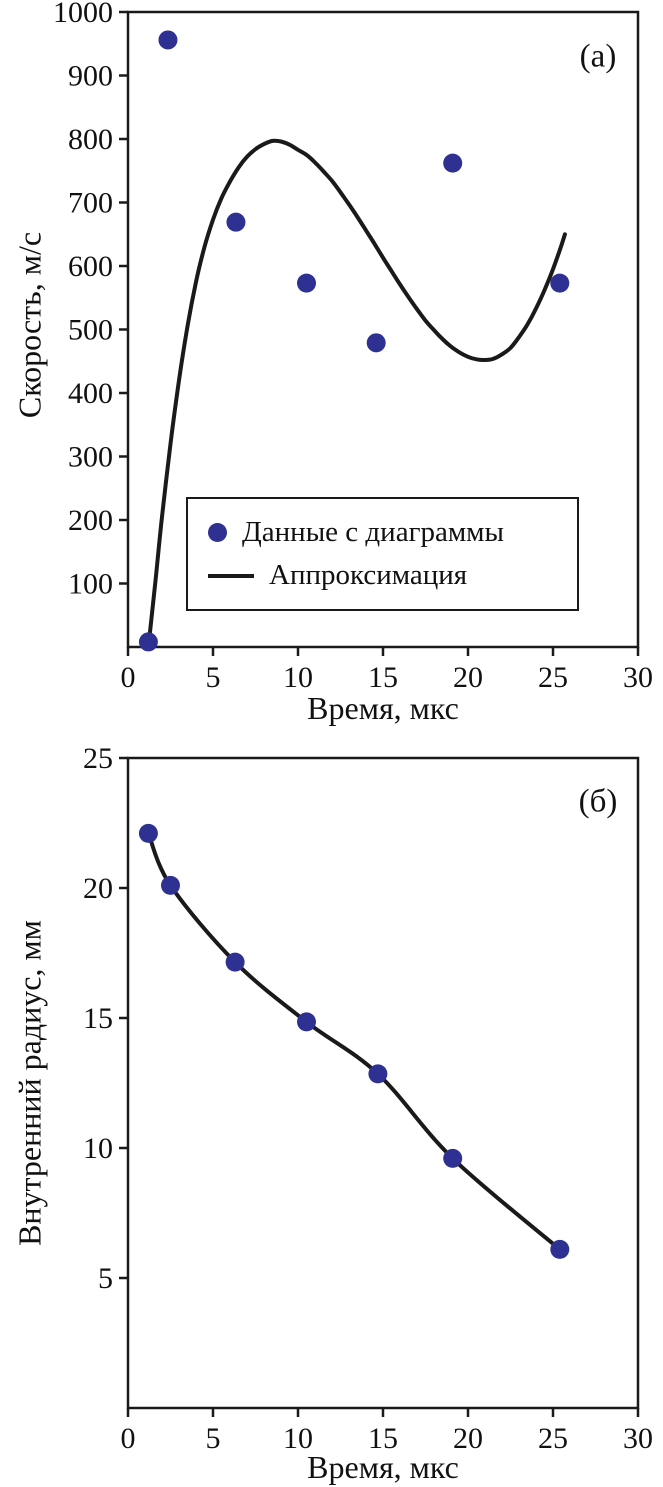  What do you see at coordinates (29, 325) in the screenshot?
I see `chart-a-y-axis-title: Скорость, м/с` at bounding box center [29, 325].